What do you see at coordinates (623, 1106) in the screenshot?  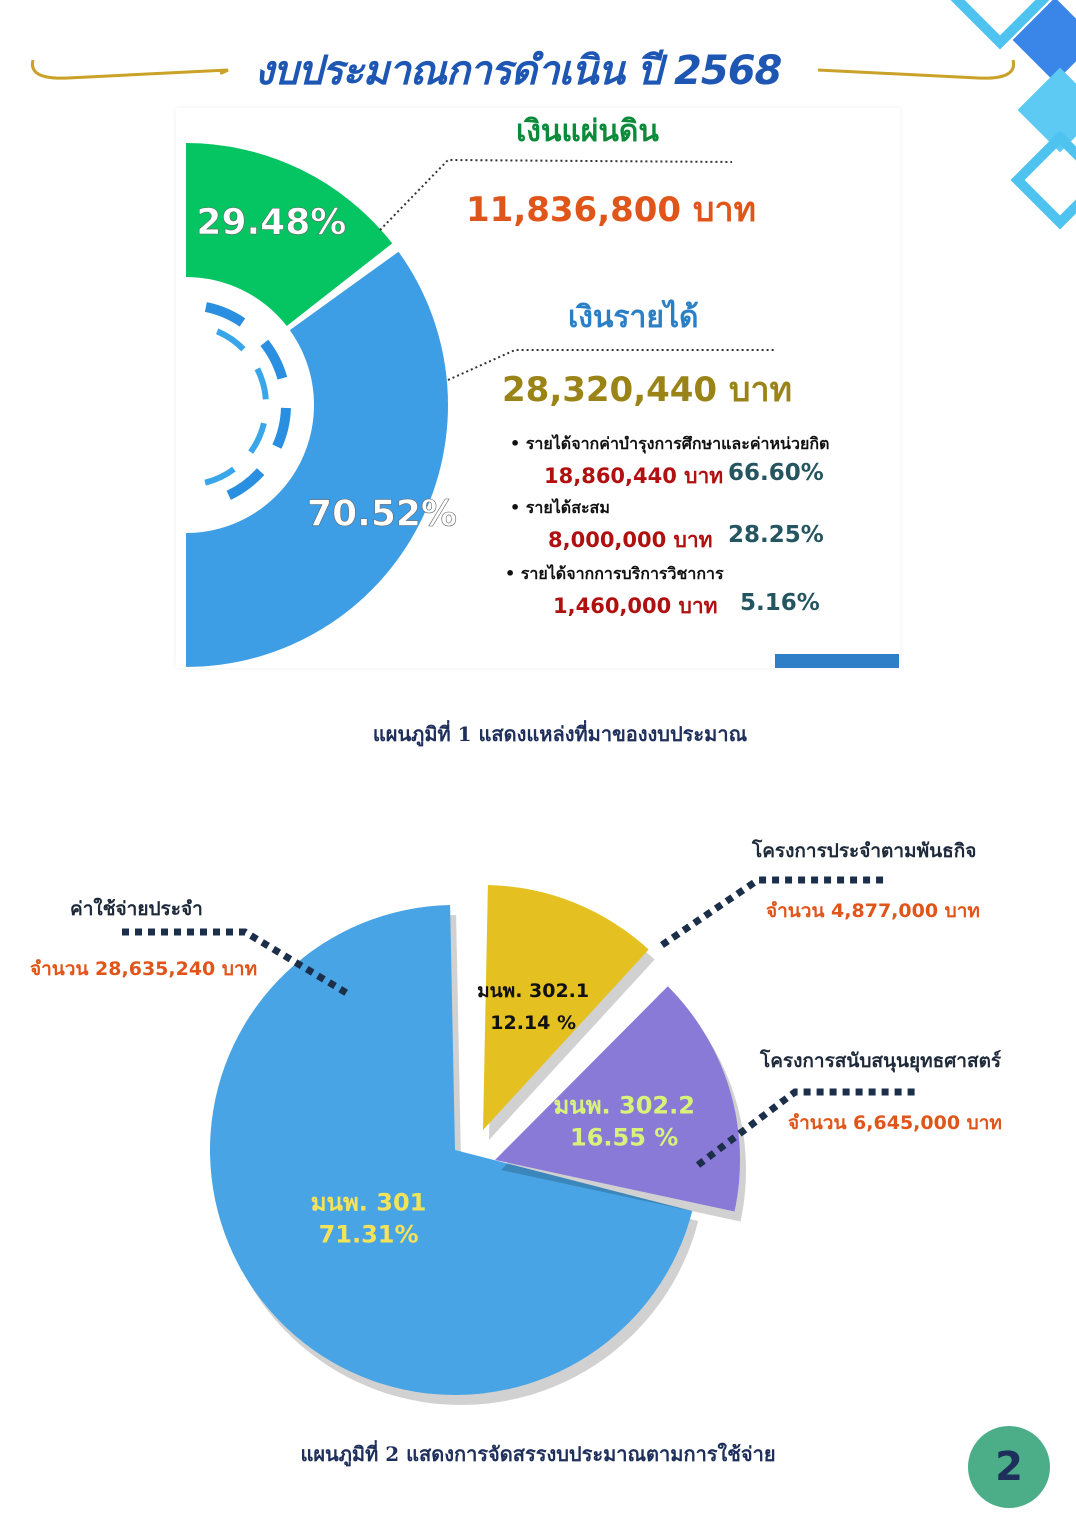 I see `slice-code-label: มนพ. 302.2` at bounding box center [623, 1106].